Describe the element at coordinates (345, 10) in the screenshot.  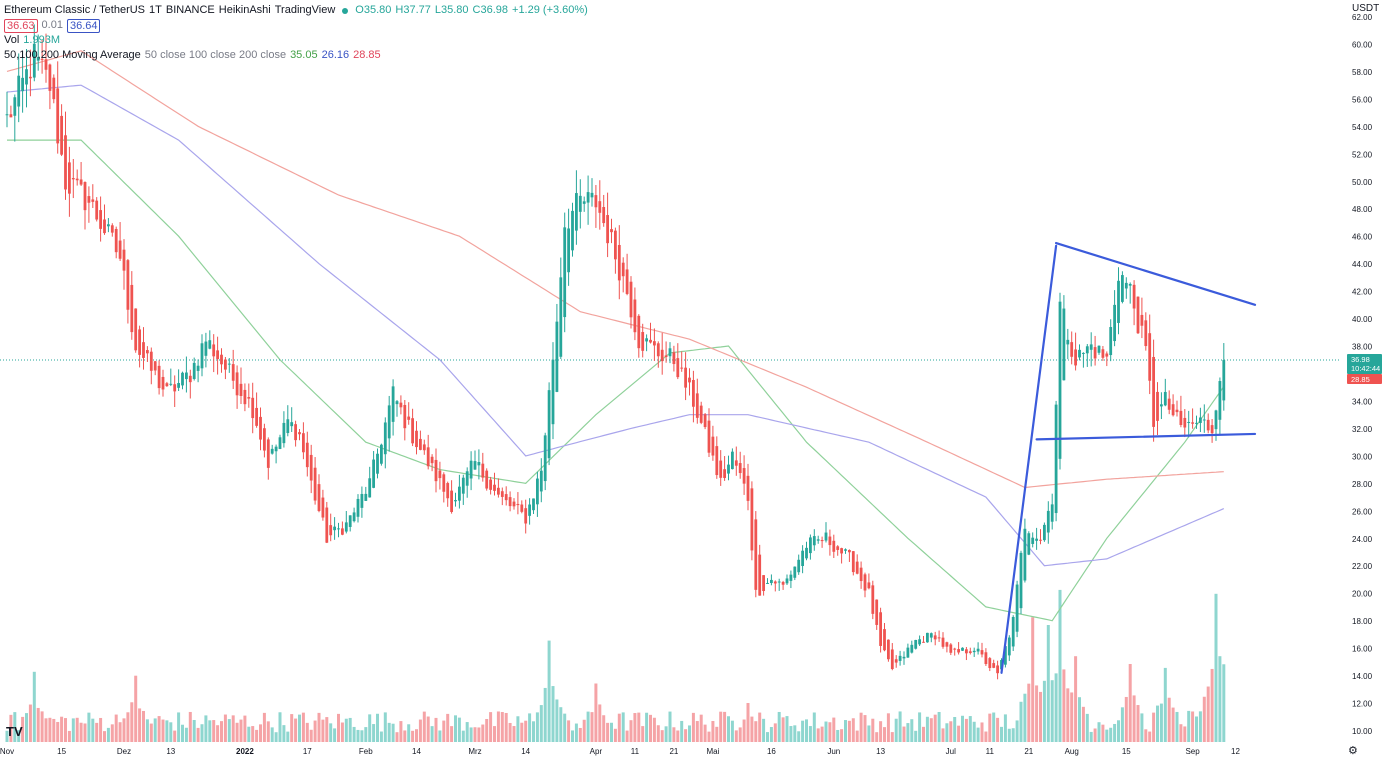
I see `market-open-icon` at that location.